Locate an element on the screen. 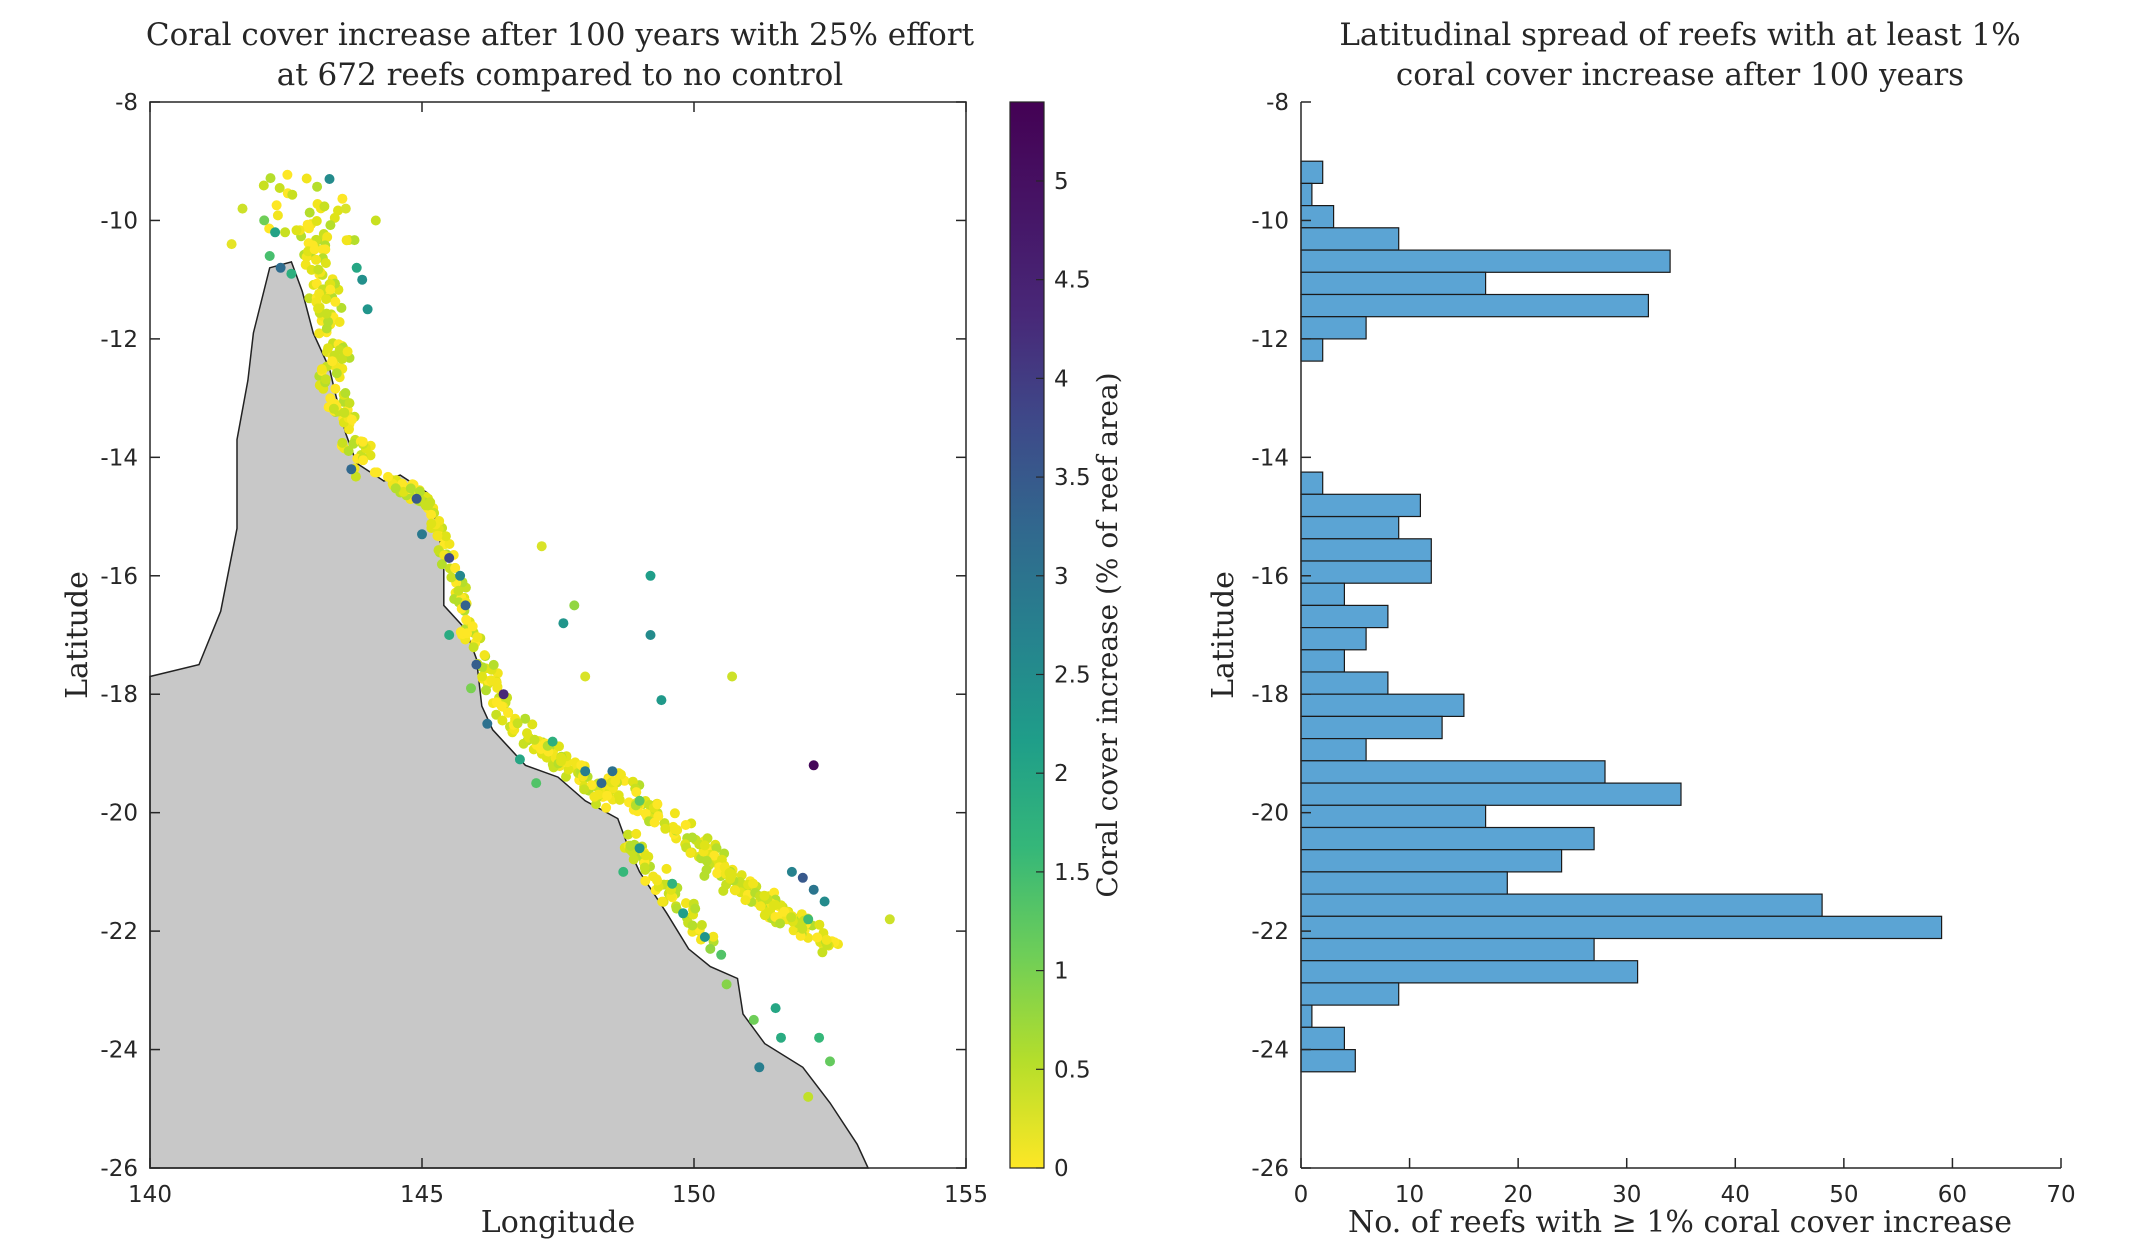 The width and height of the screenshot is (2138, 1253). hist-y-tick-label: -12 is located at coordinates (1270, 340).